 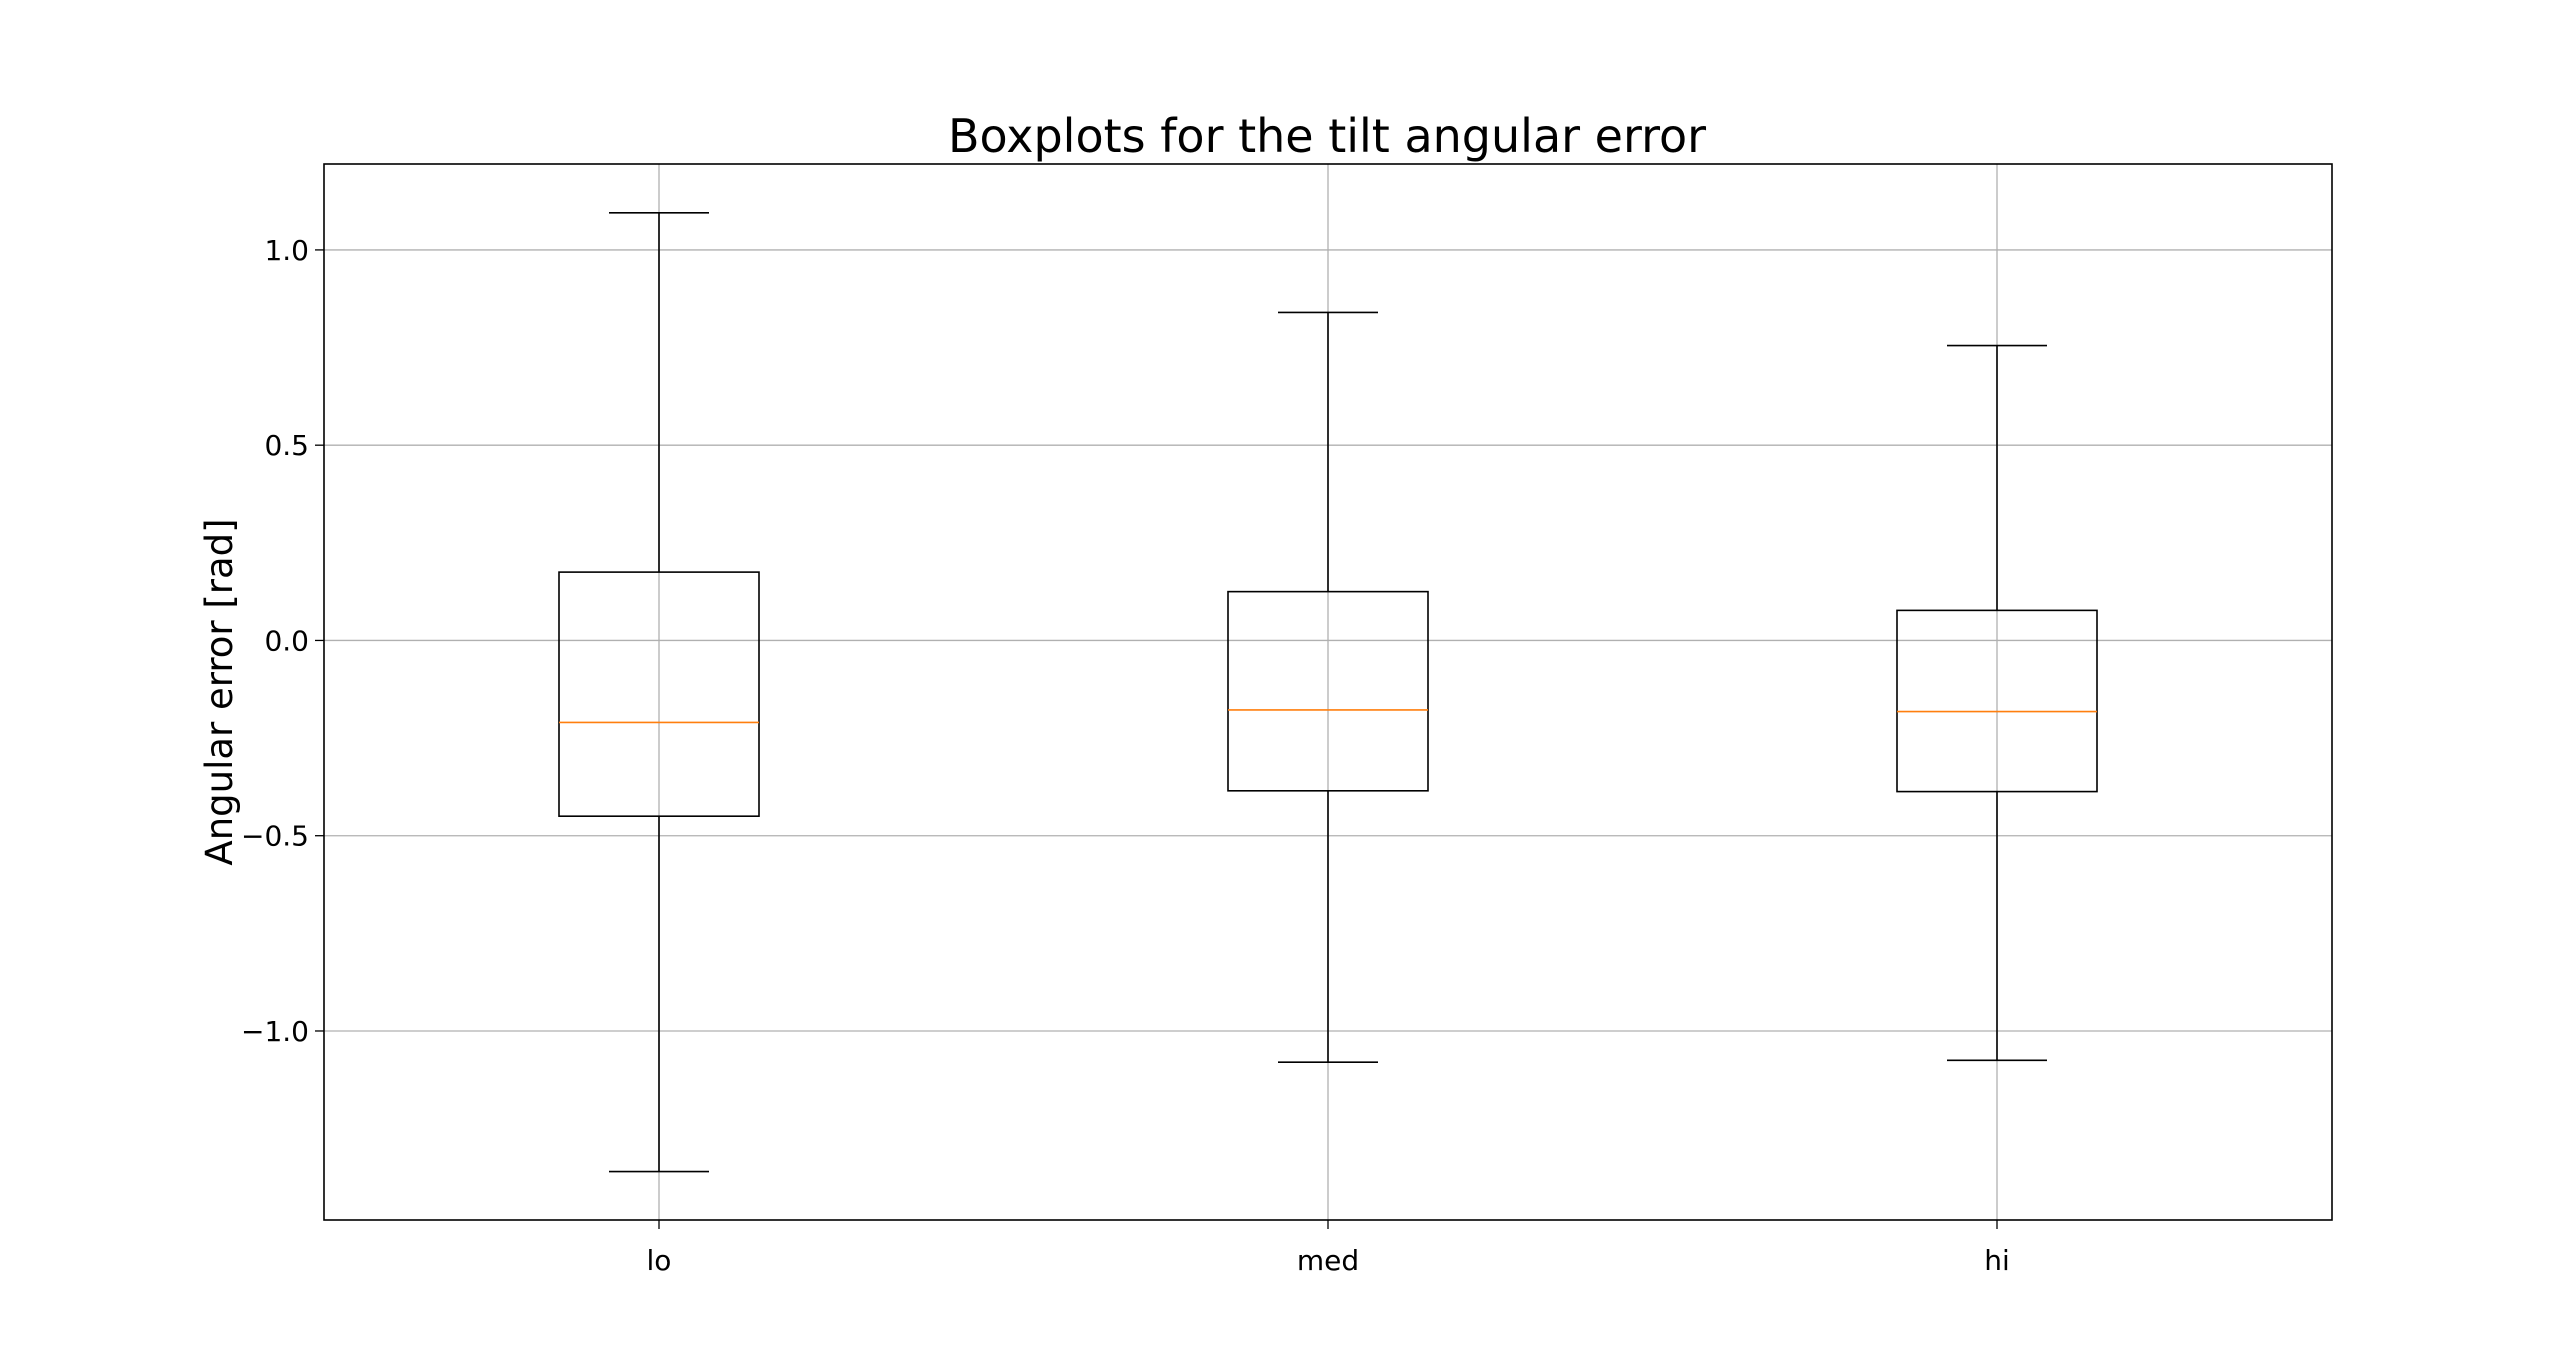 I want to click on box-lo, so click(x=659, y=692).